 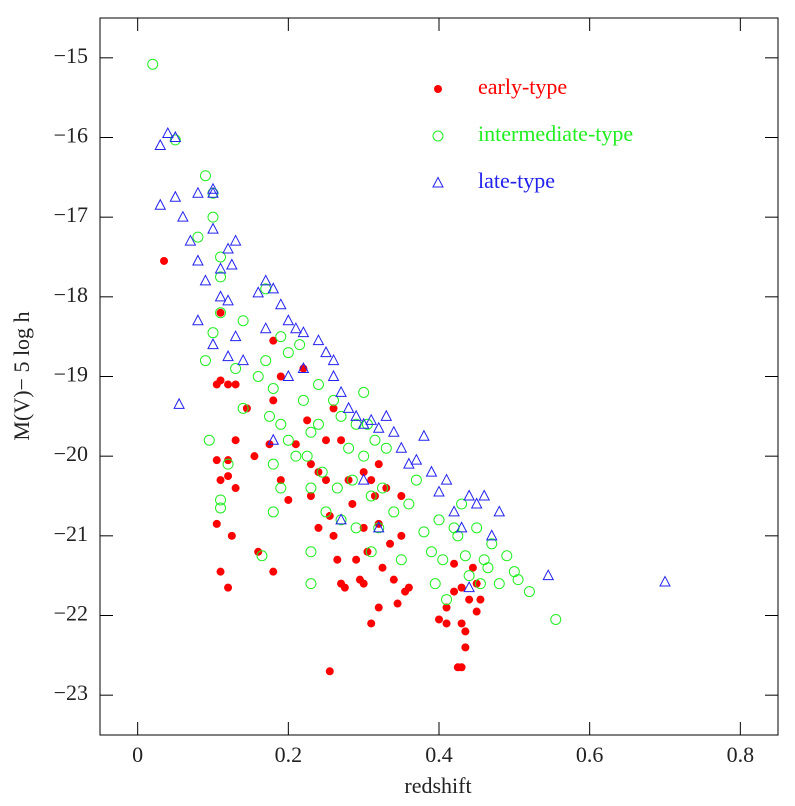 I want to click on y-tick-label: −23, so click(x=71, y=692).